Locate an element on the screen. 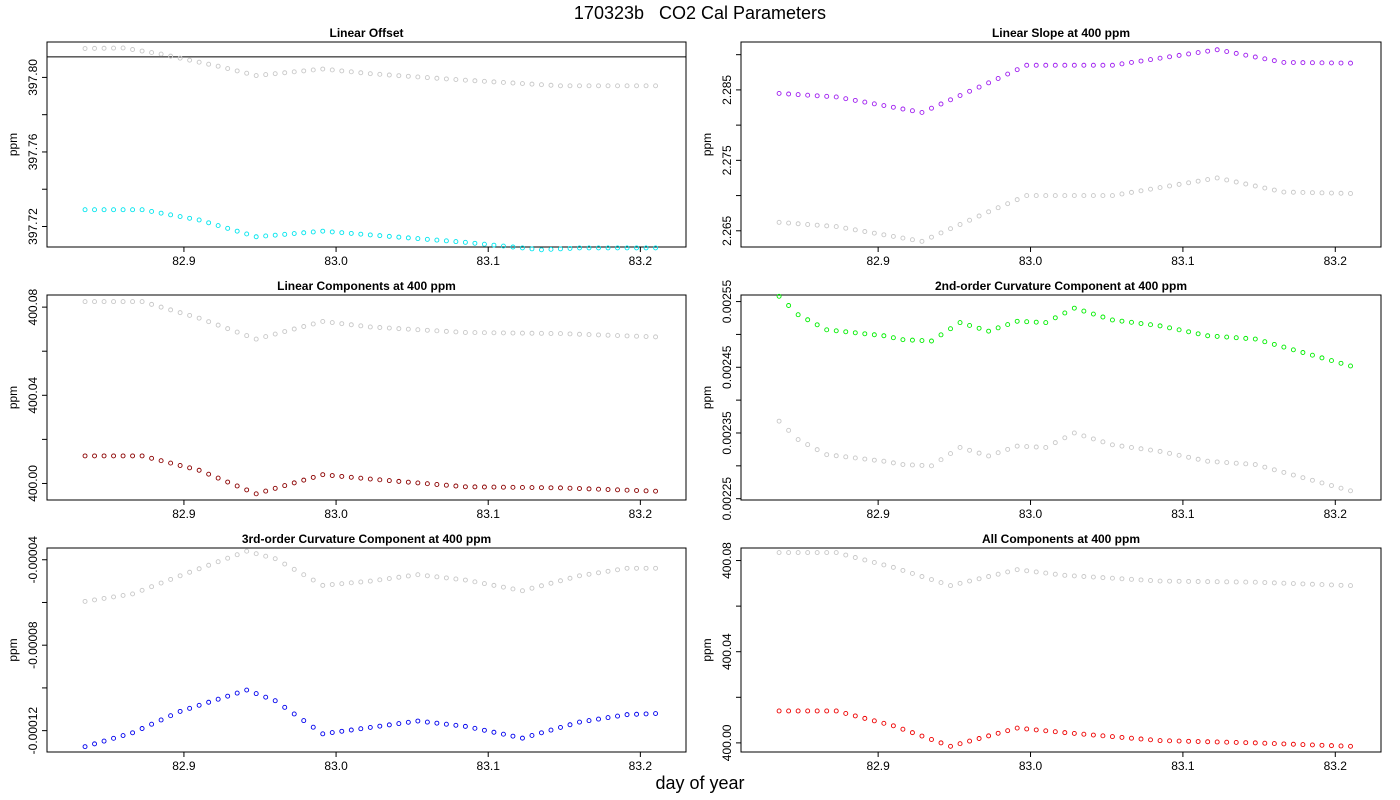 The image size is (1400, 800). y-tick-label: -0.00004 is located at coordinates (33, 560).